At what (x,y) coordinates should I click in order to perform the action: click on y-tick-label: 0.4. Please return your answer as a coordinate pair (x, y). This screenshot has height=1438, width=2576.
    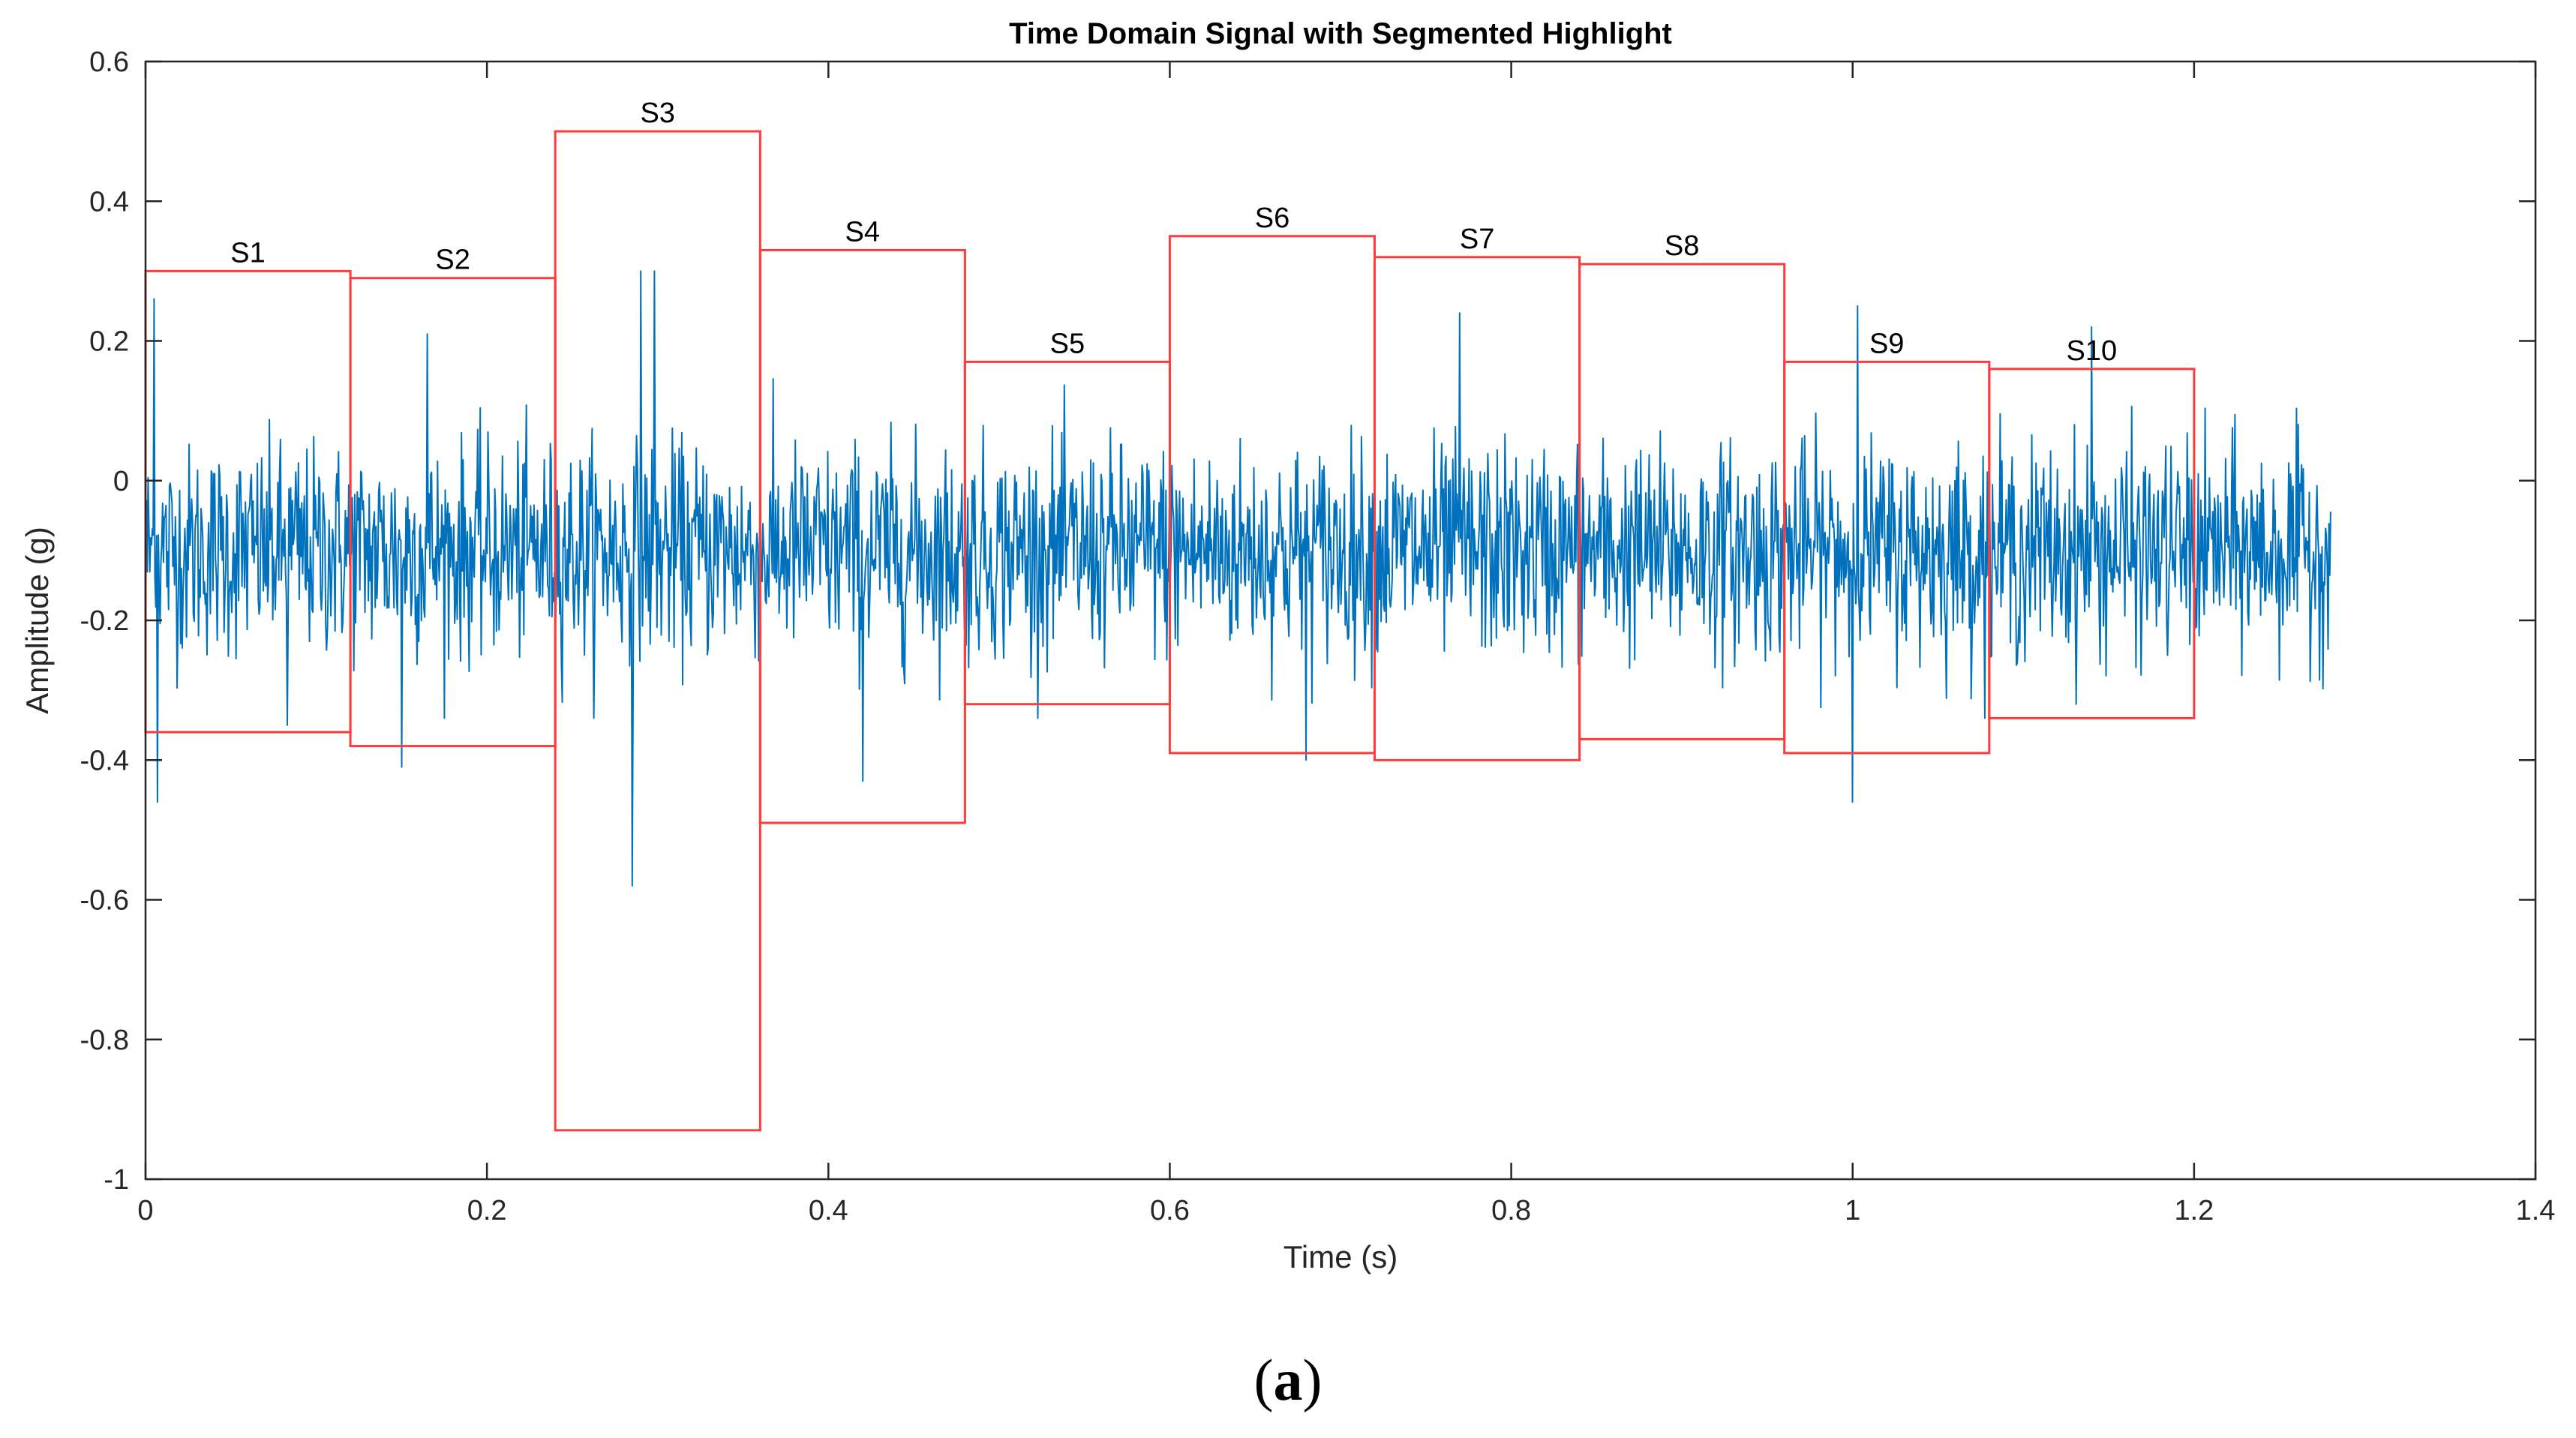
    Looking at the image, I should click on (109, 202).